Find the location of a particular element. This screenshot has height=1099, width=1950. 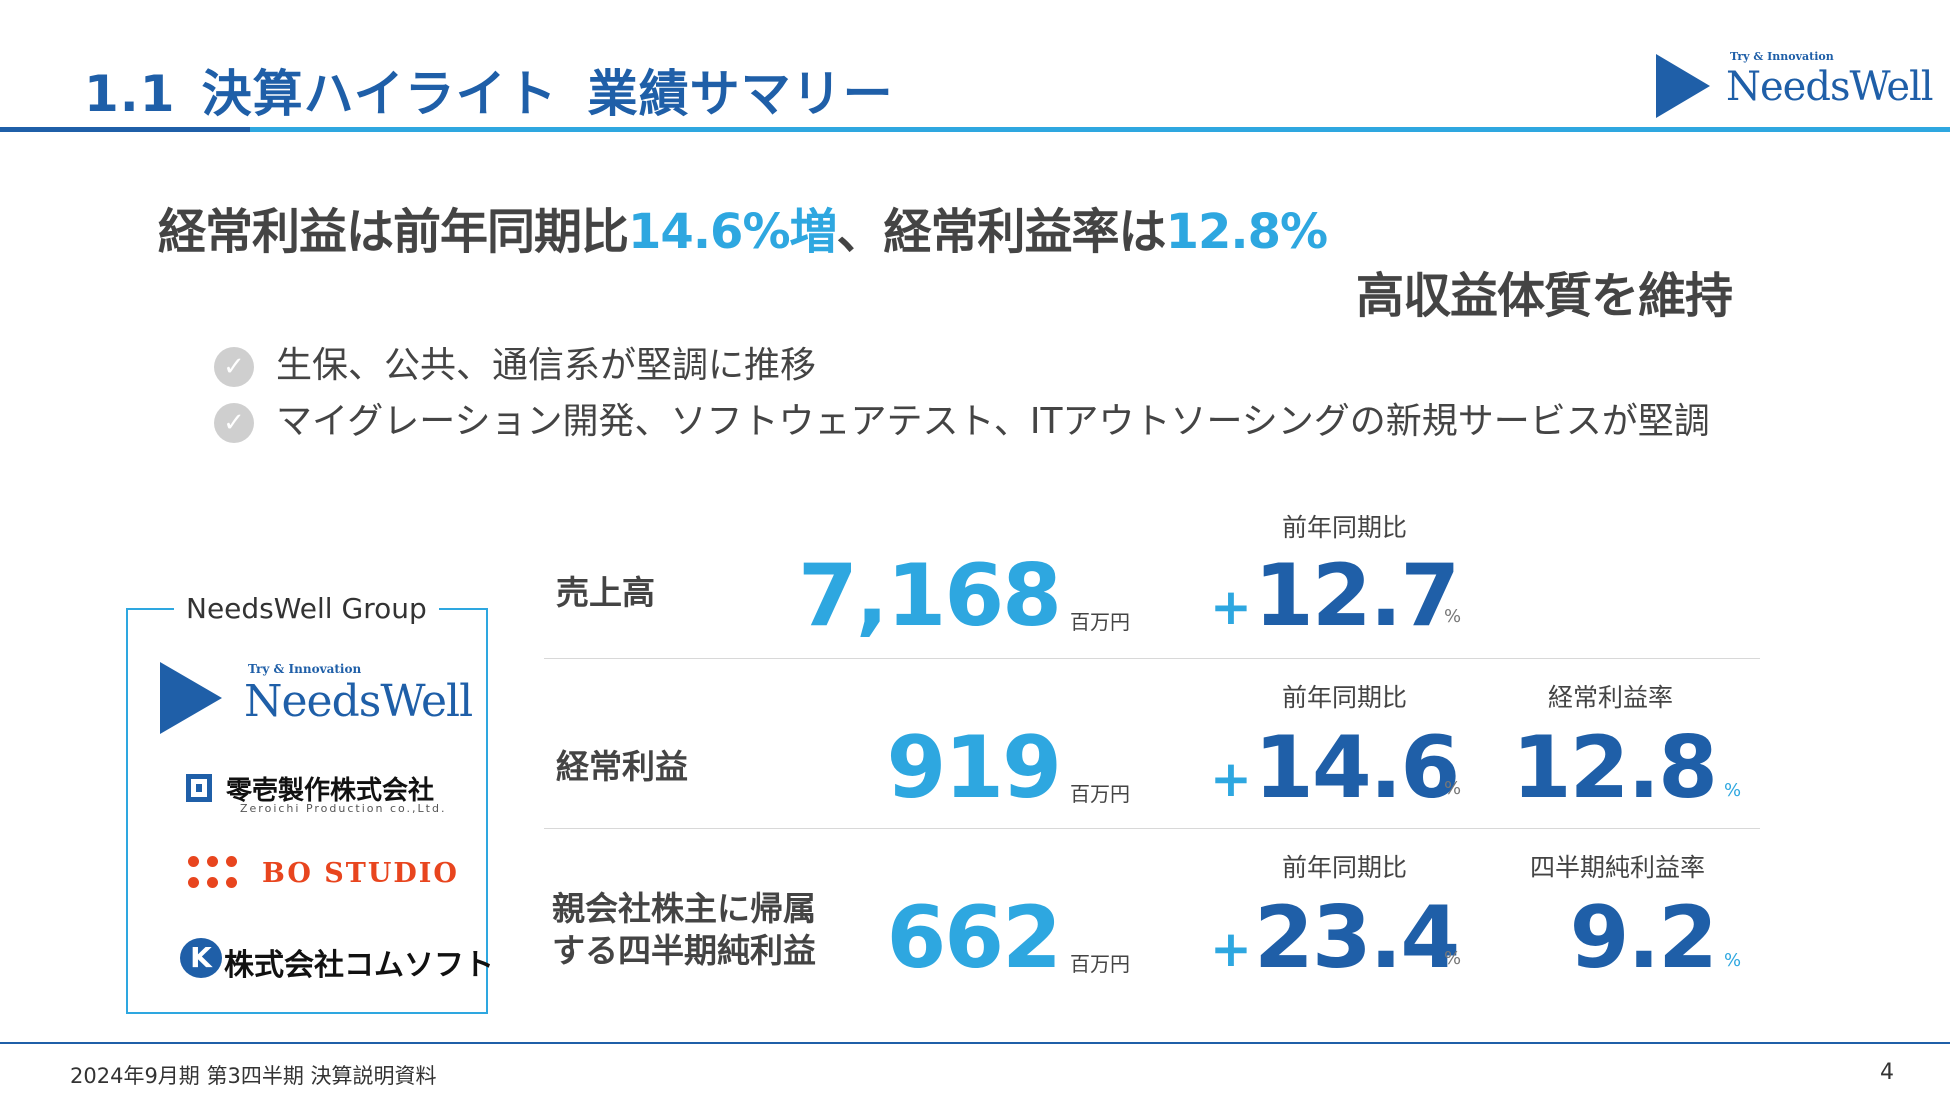

needswell-logo: Try & Innovation NeedsWell is located at coordinates (1795, 84).